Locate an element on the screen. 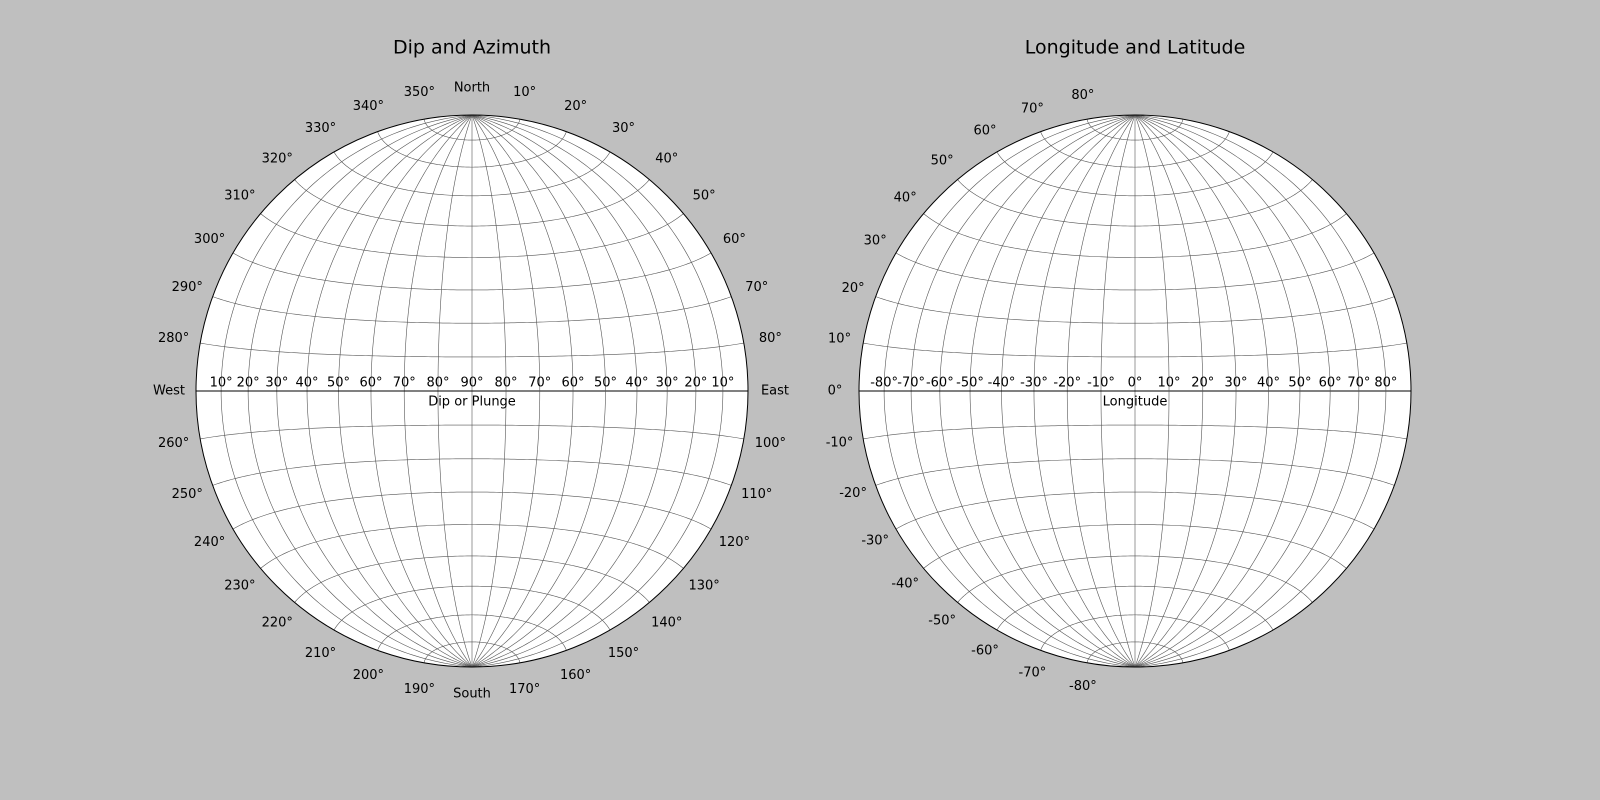 The width and height of the screenshot is (1600, 800). azimuth-tick-label: 60° is located at coordinates (734, 239).